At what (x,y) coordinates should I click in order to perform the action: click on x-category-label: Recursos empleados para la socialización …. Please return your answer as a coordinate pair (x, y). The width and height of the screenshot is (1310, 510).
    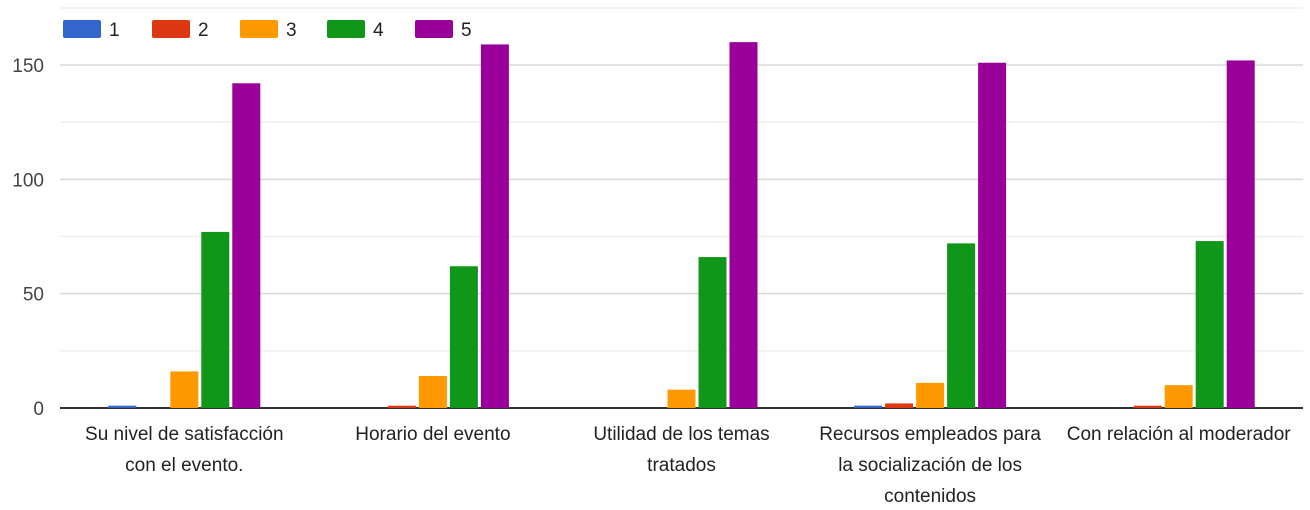
    Looking at the image, I should click on (930, 465).